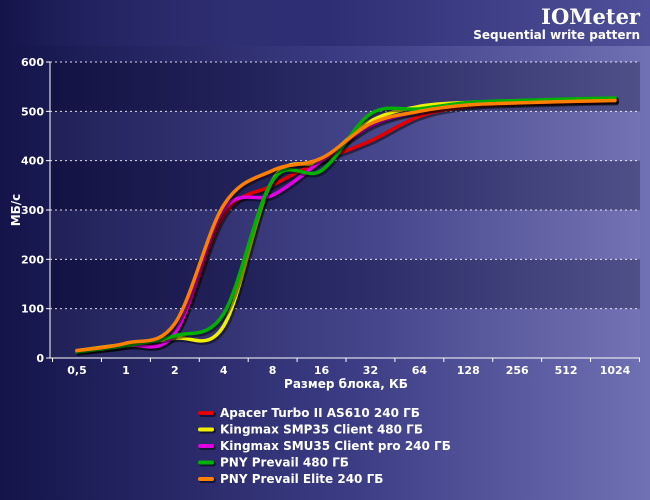  Describe the element at coordinates (284, 463) in the screenshot. I see `legend-label: PNY Prevail 480 ГБ` at that location.